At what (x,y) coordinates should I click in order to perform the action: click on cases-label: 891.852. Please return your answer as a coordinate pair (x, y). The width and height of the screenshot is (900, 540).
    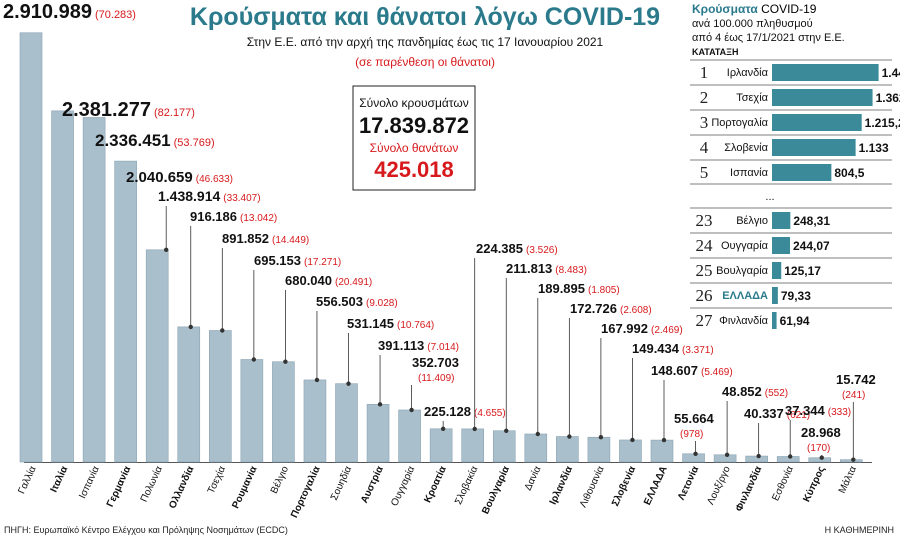
    Looking at the image, I should click on (245, 238).